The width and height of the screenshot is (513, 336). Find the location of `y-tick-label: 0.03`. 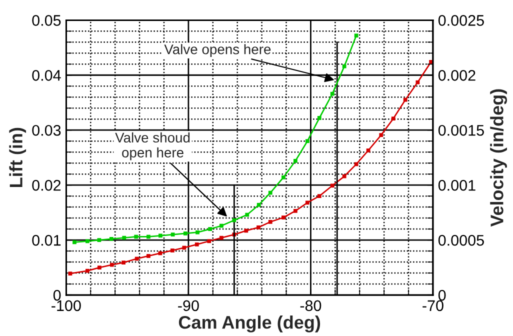

y-tick-label: 0.03 is located at coordinates (46, 130).